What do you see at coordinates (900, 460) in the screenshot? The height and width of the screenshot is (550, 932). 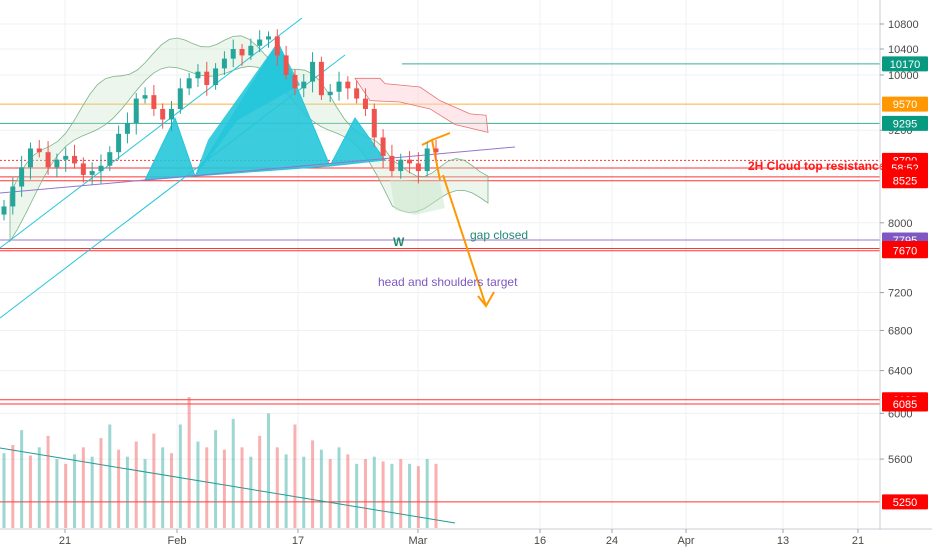 I see `price-tick-label: 5600` at bounding box center [900, 460].